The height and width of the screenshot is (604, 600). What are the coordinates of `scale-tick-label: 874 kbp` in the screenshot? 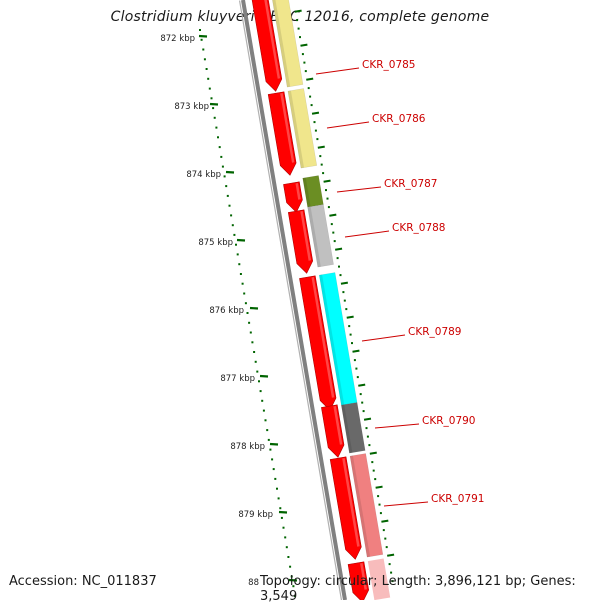 It's located at (203, 175).